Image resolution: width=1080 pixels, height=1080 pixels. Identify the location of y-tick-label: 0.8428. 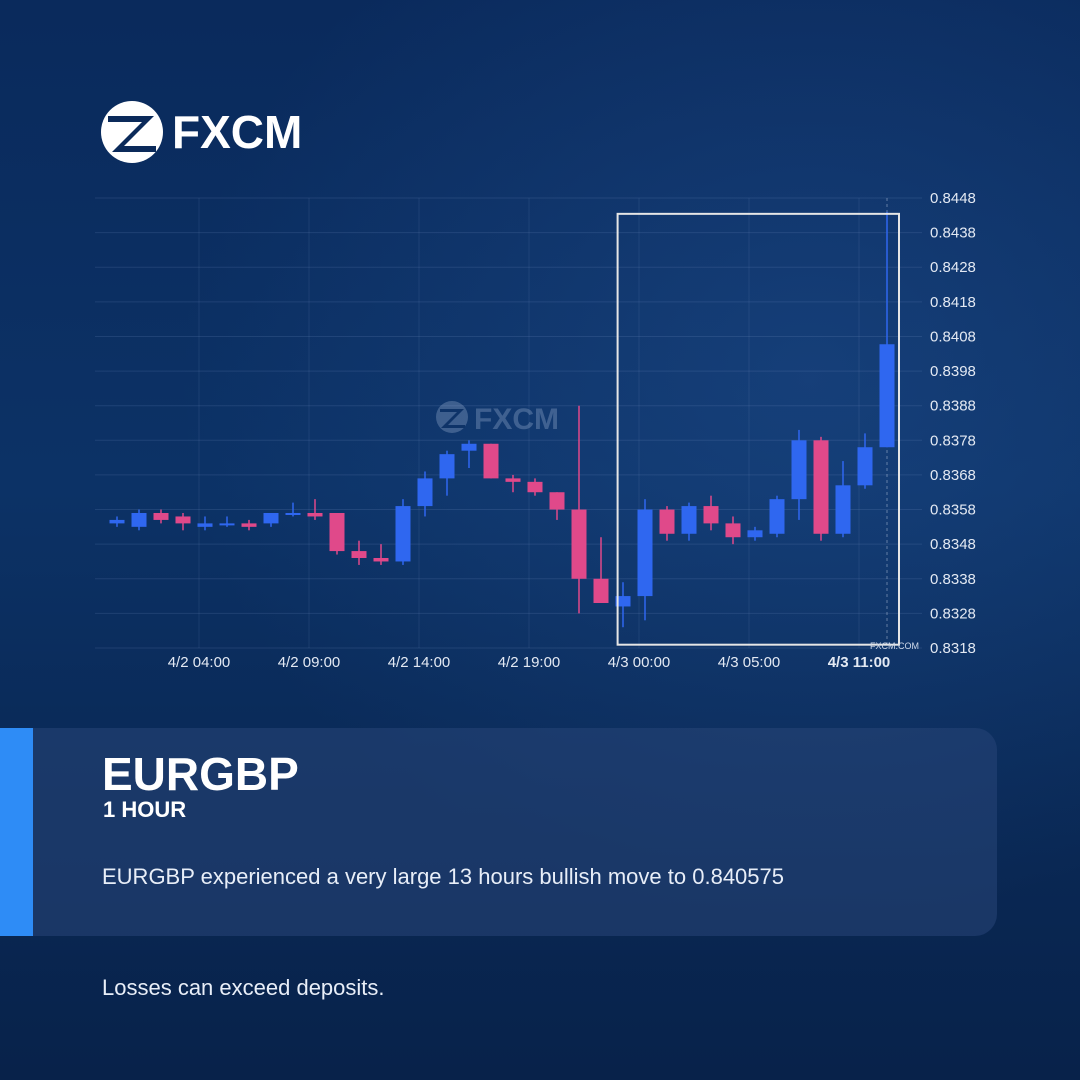
(953, 267).